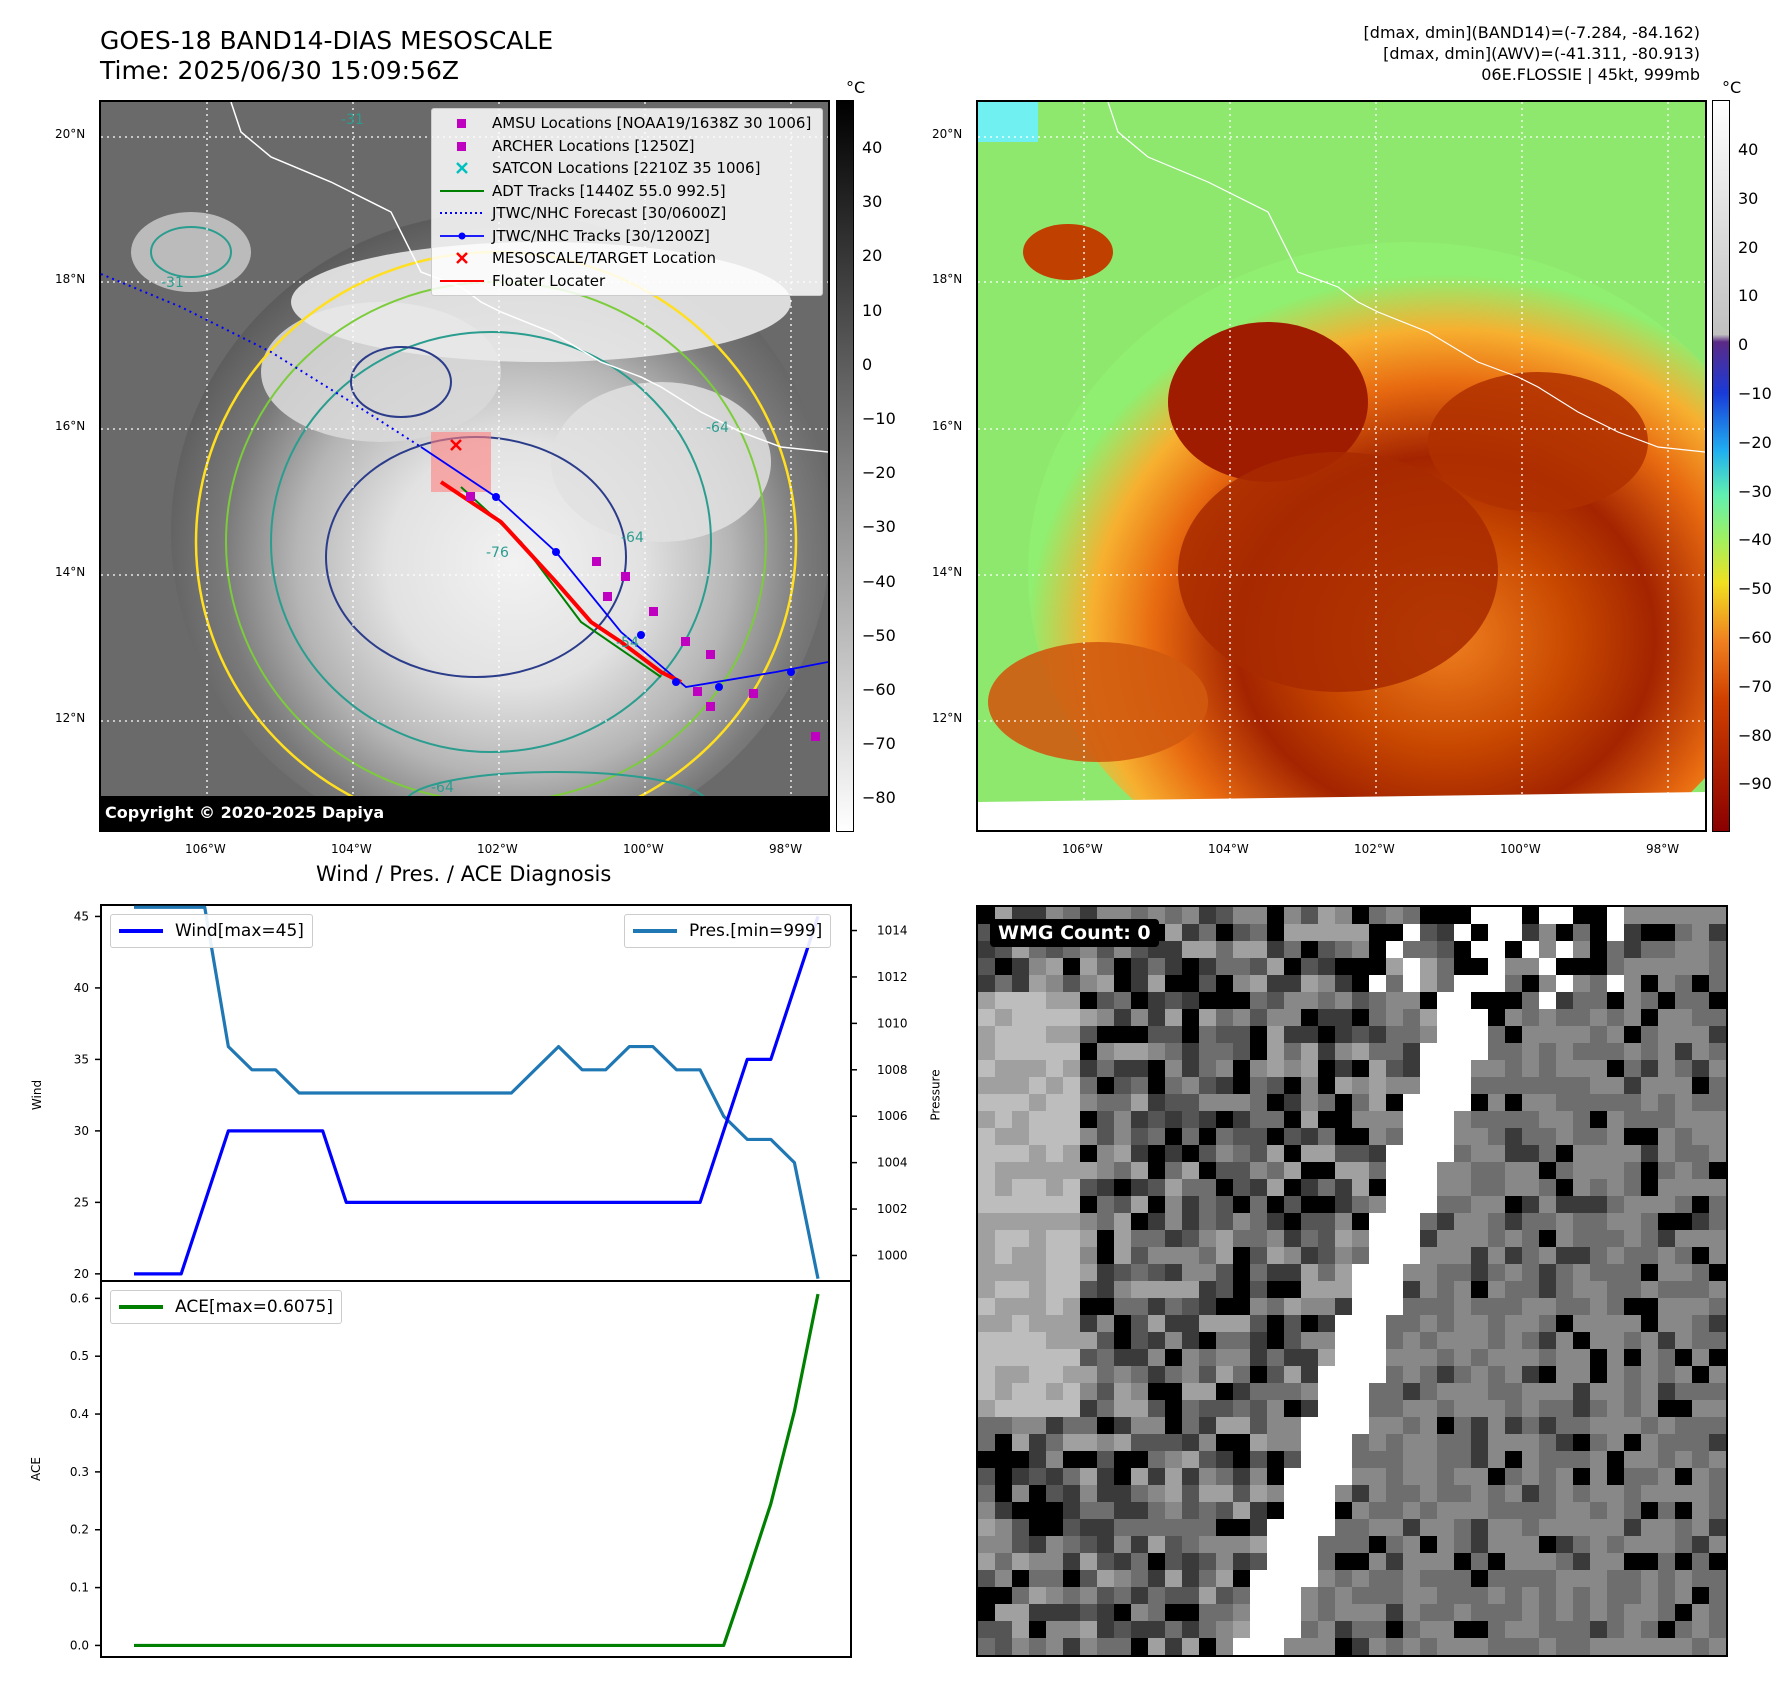 The height and width of the screenshot is (1690, 1792). I want to click on legend-entry: JTWC/NHC Forecast [30/0600Z], so click(627, 213).